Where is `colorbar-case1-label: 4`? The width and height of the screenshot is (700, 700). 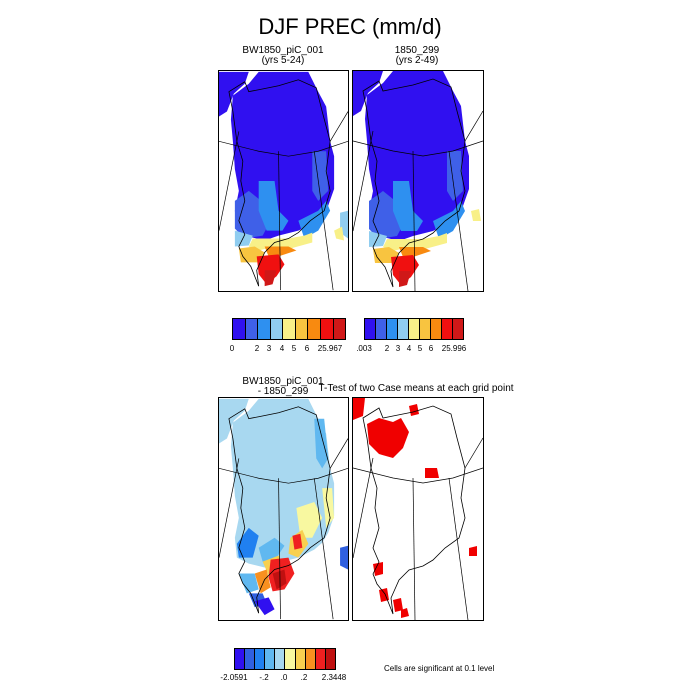
colorbar-case1-label: 4 is located at coordinates (282, 348).